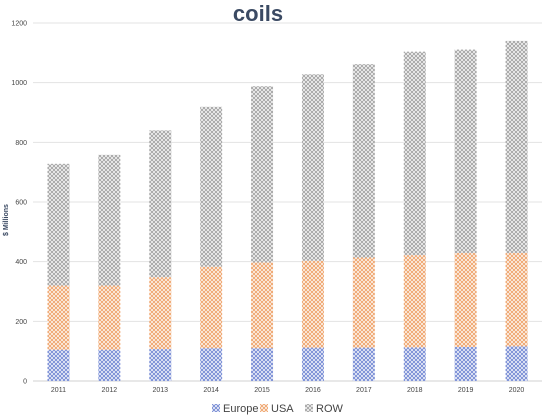 The image size is (550, 417). Describe the element at coordinates (110, 390) in the screenshot. I see `x-tick-label: 2012` at that location.